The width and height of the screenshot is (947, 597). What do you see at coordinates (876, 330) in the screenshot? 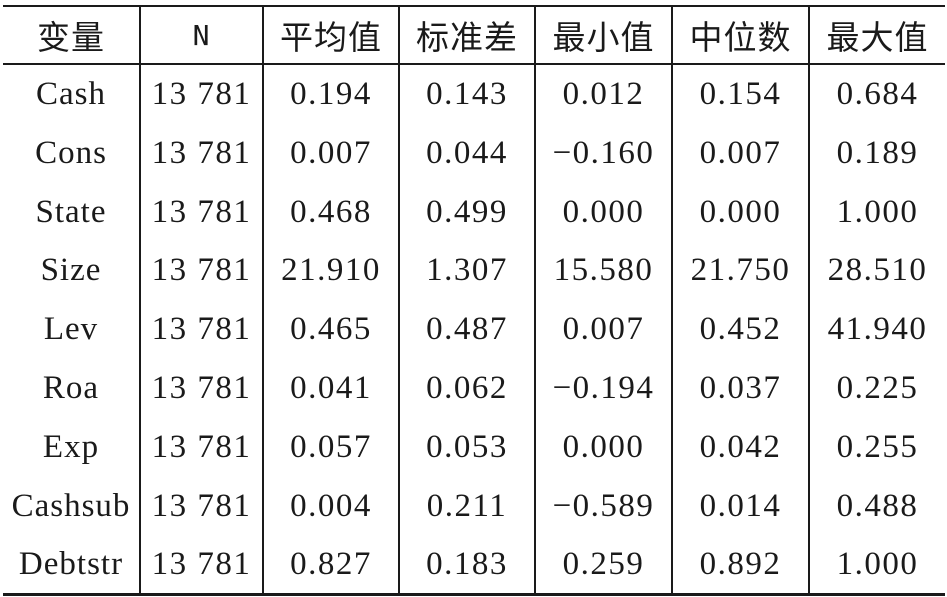
I see `cell-max: 41.940` at bounding box center [876, 330].